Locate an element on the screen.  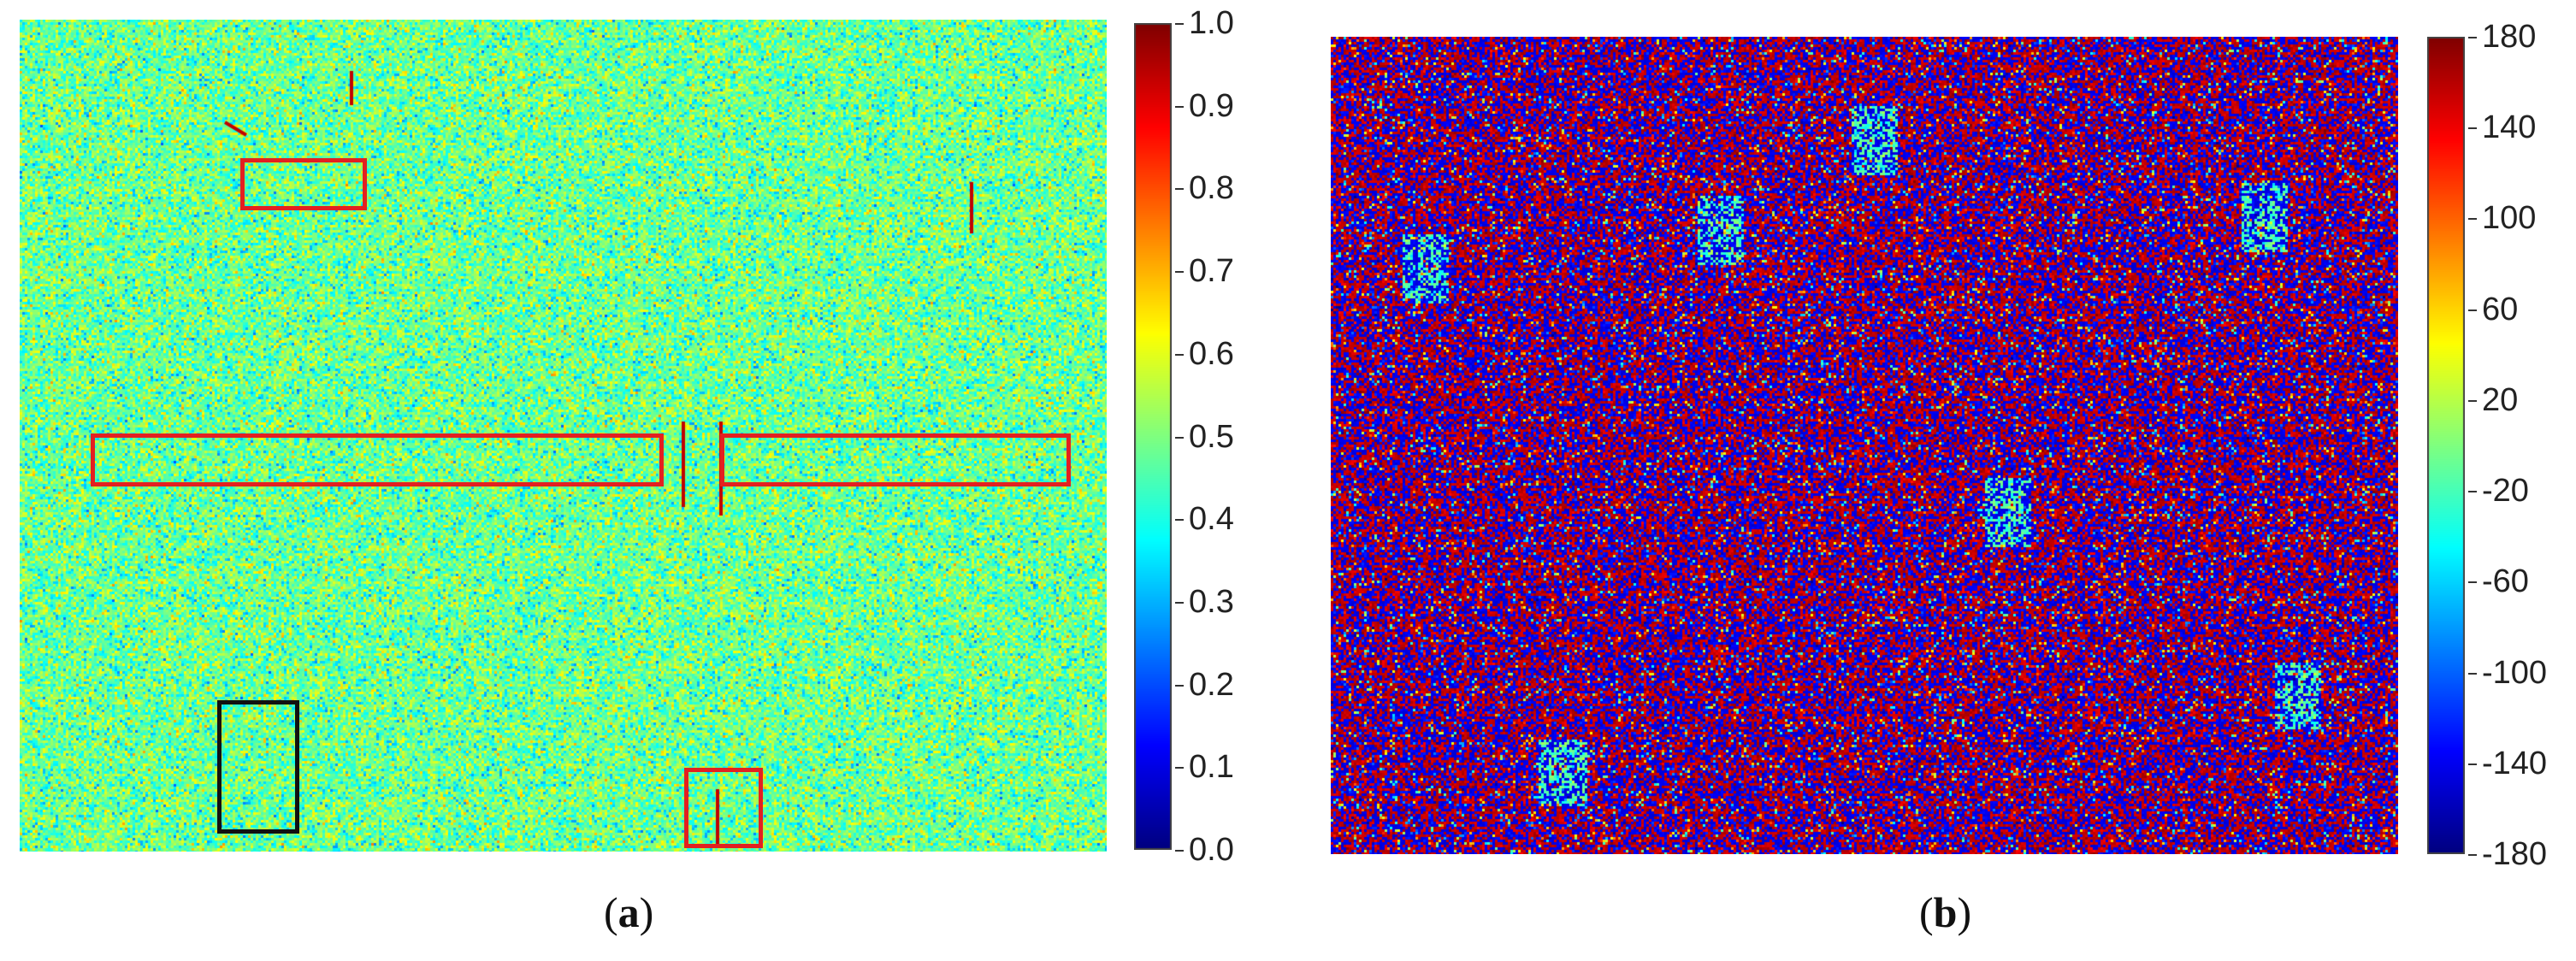
caption-a-letter: a is located at coordinates (628, 912).